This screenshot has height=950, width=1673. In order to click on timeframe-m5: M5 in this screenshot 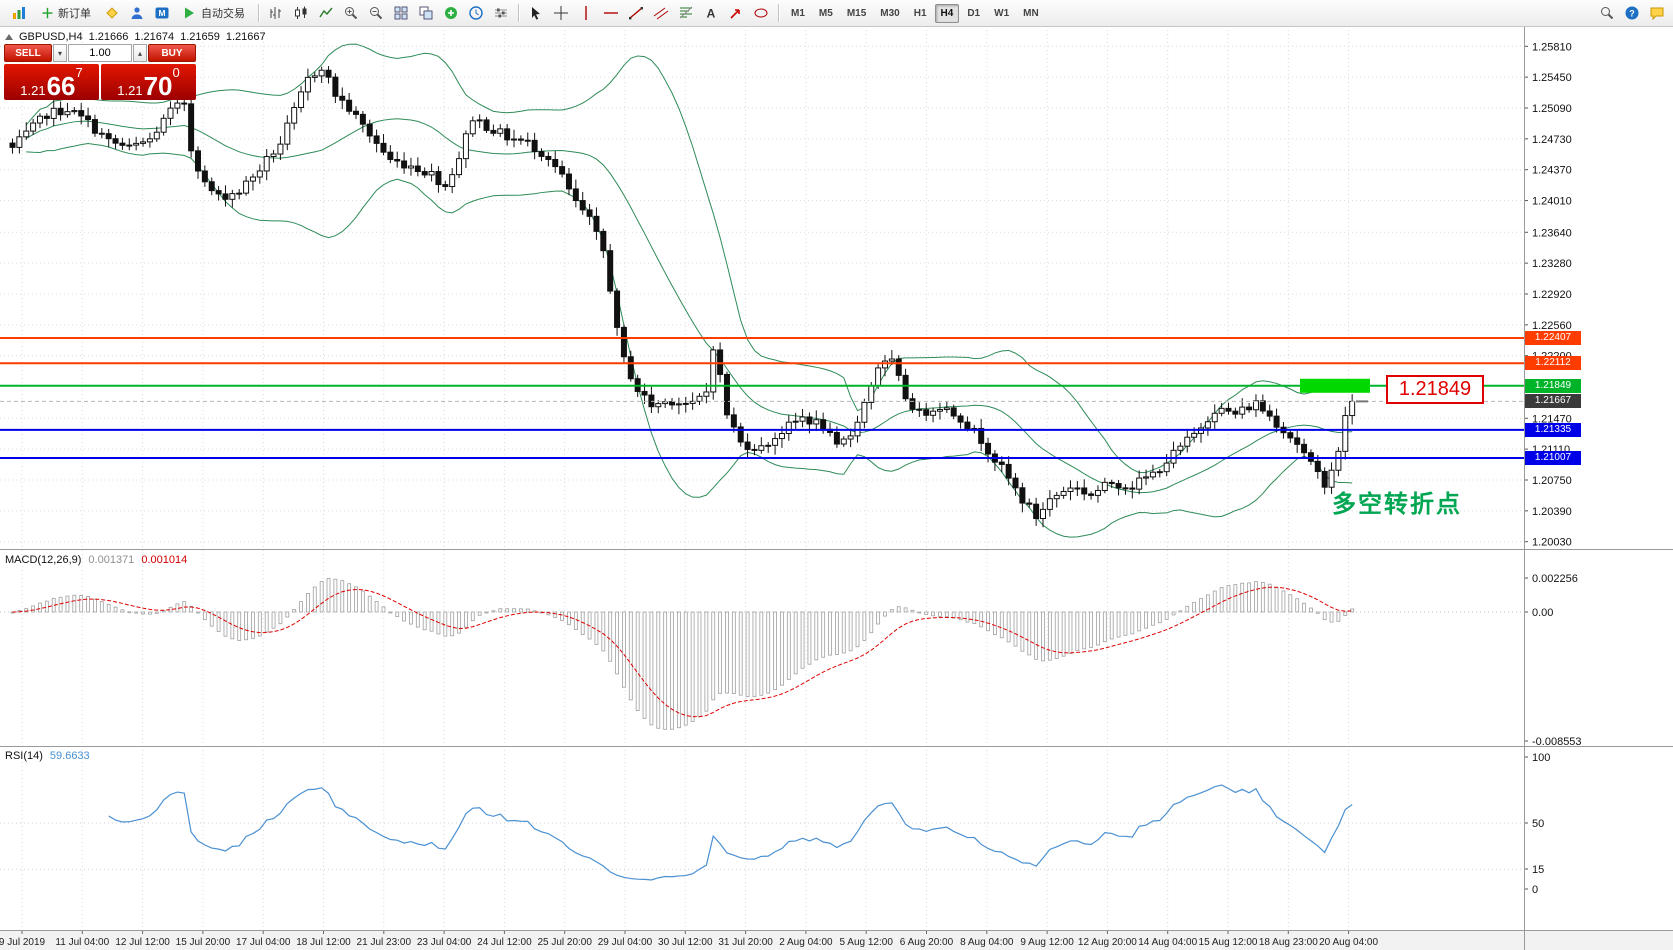, I will do `click(826, 13)`.